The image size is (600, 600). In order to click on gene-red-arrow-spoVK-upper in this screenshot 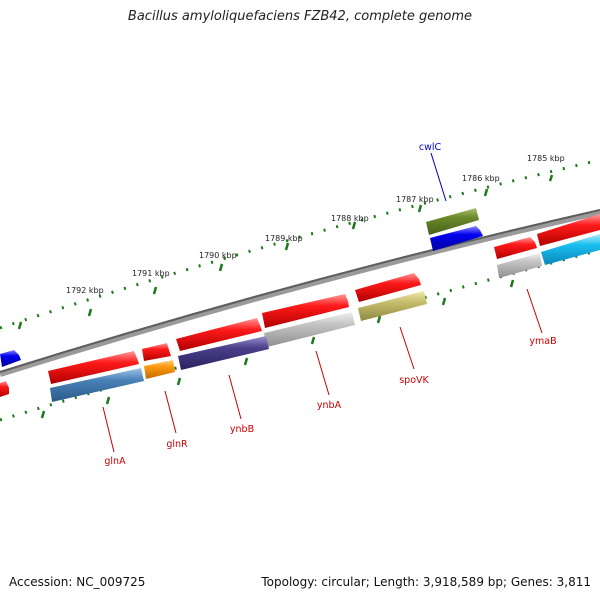, I will do `click(388, 287)`.